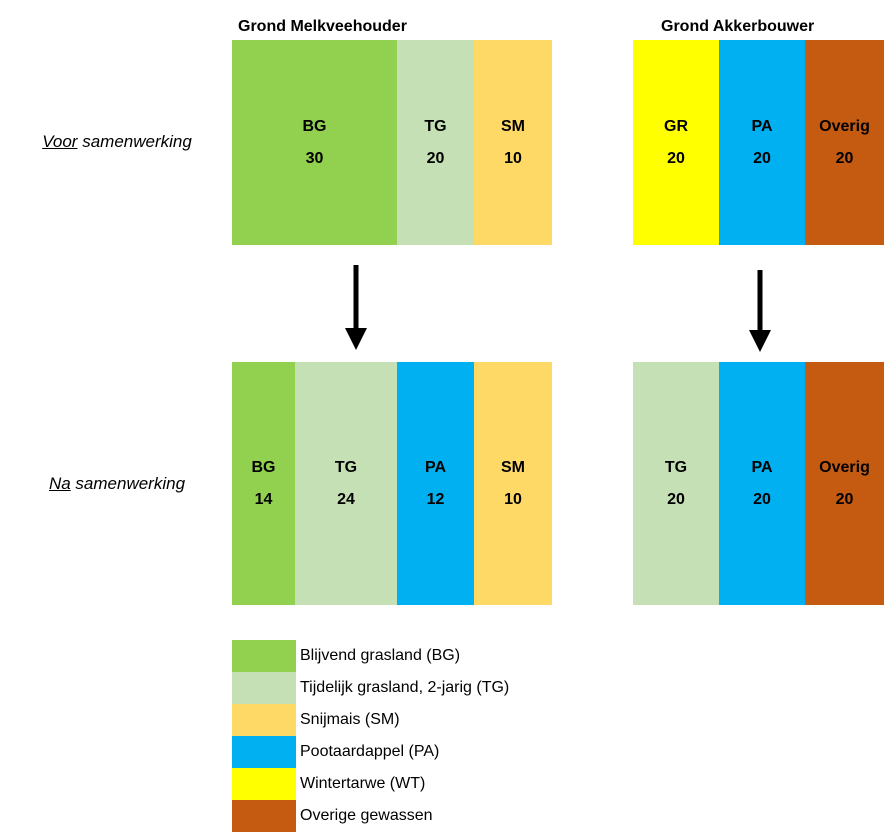  Describe the element at coordinates (350, 719) in the screenshot. I see `legend-text: Snijmais (SM)` at that location.